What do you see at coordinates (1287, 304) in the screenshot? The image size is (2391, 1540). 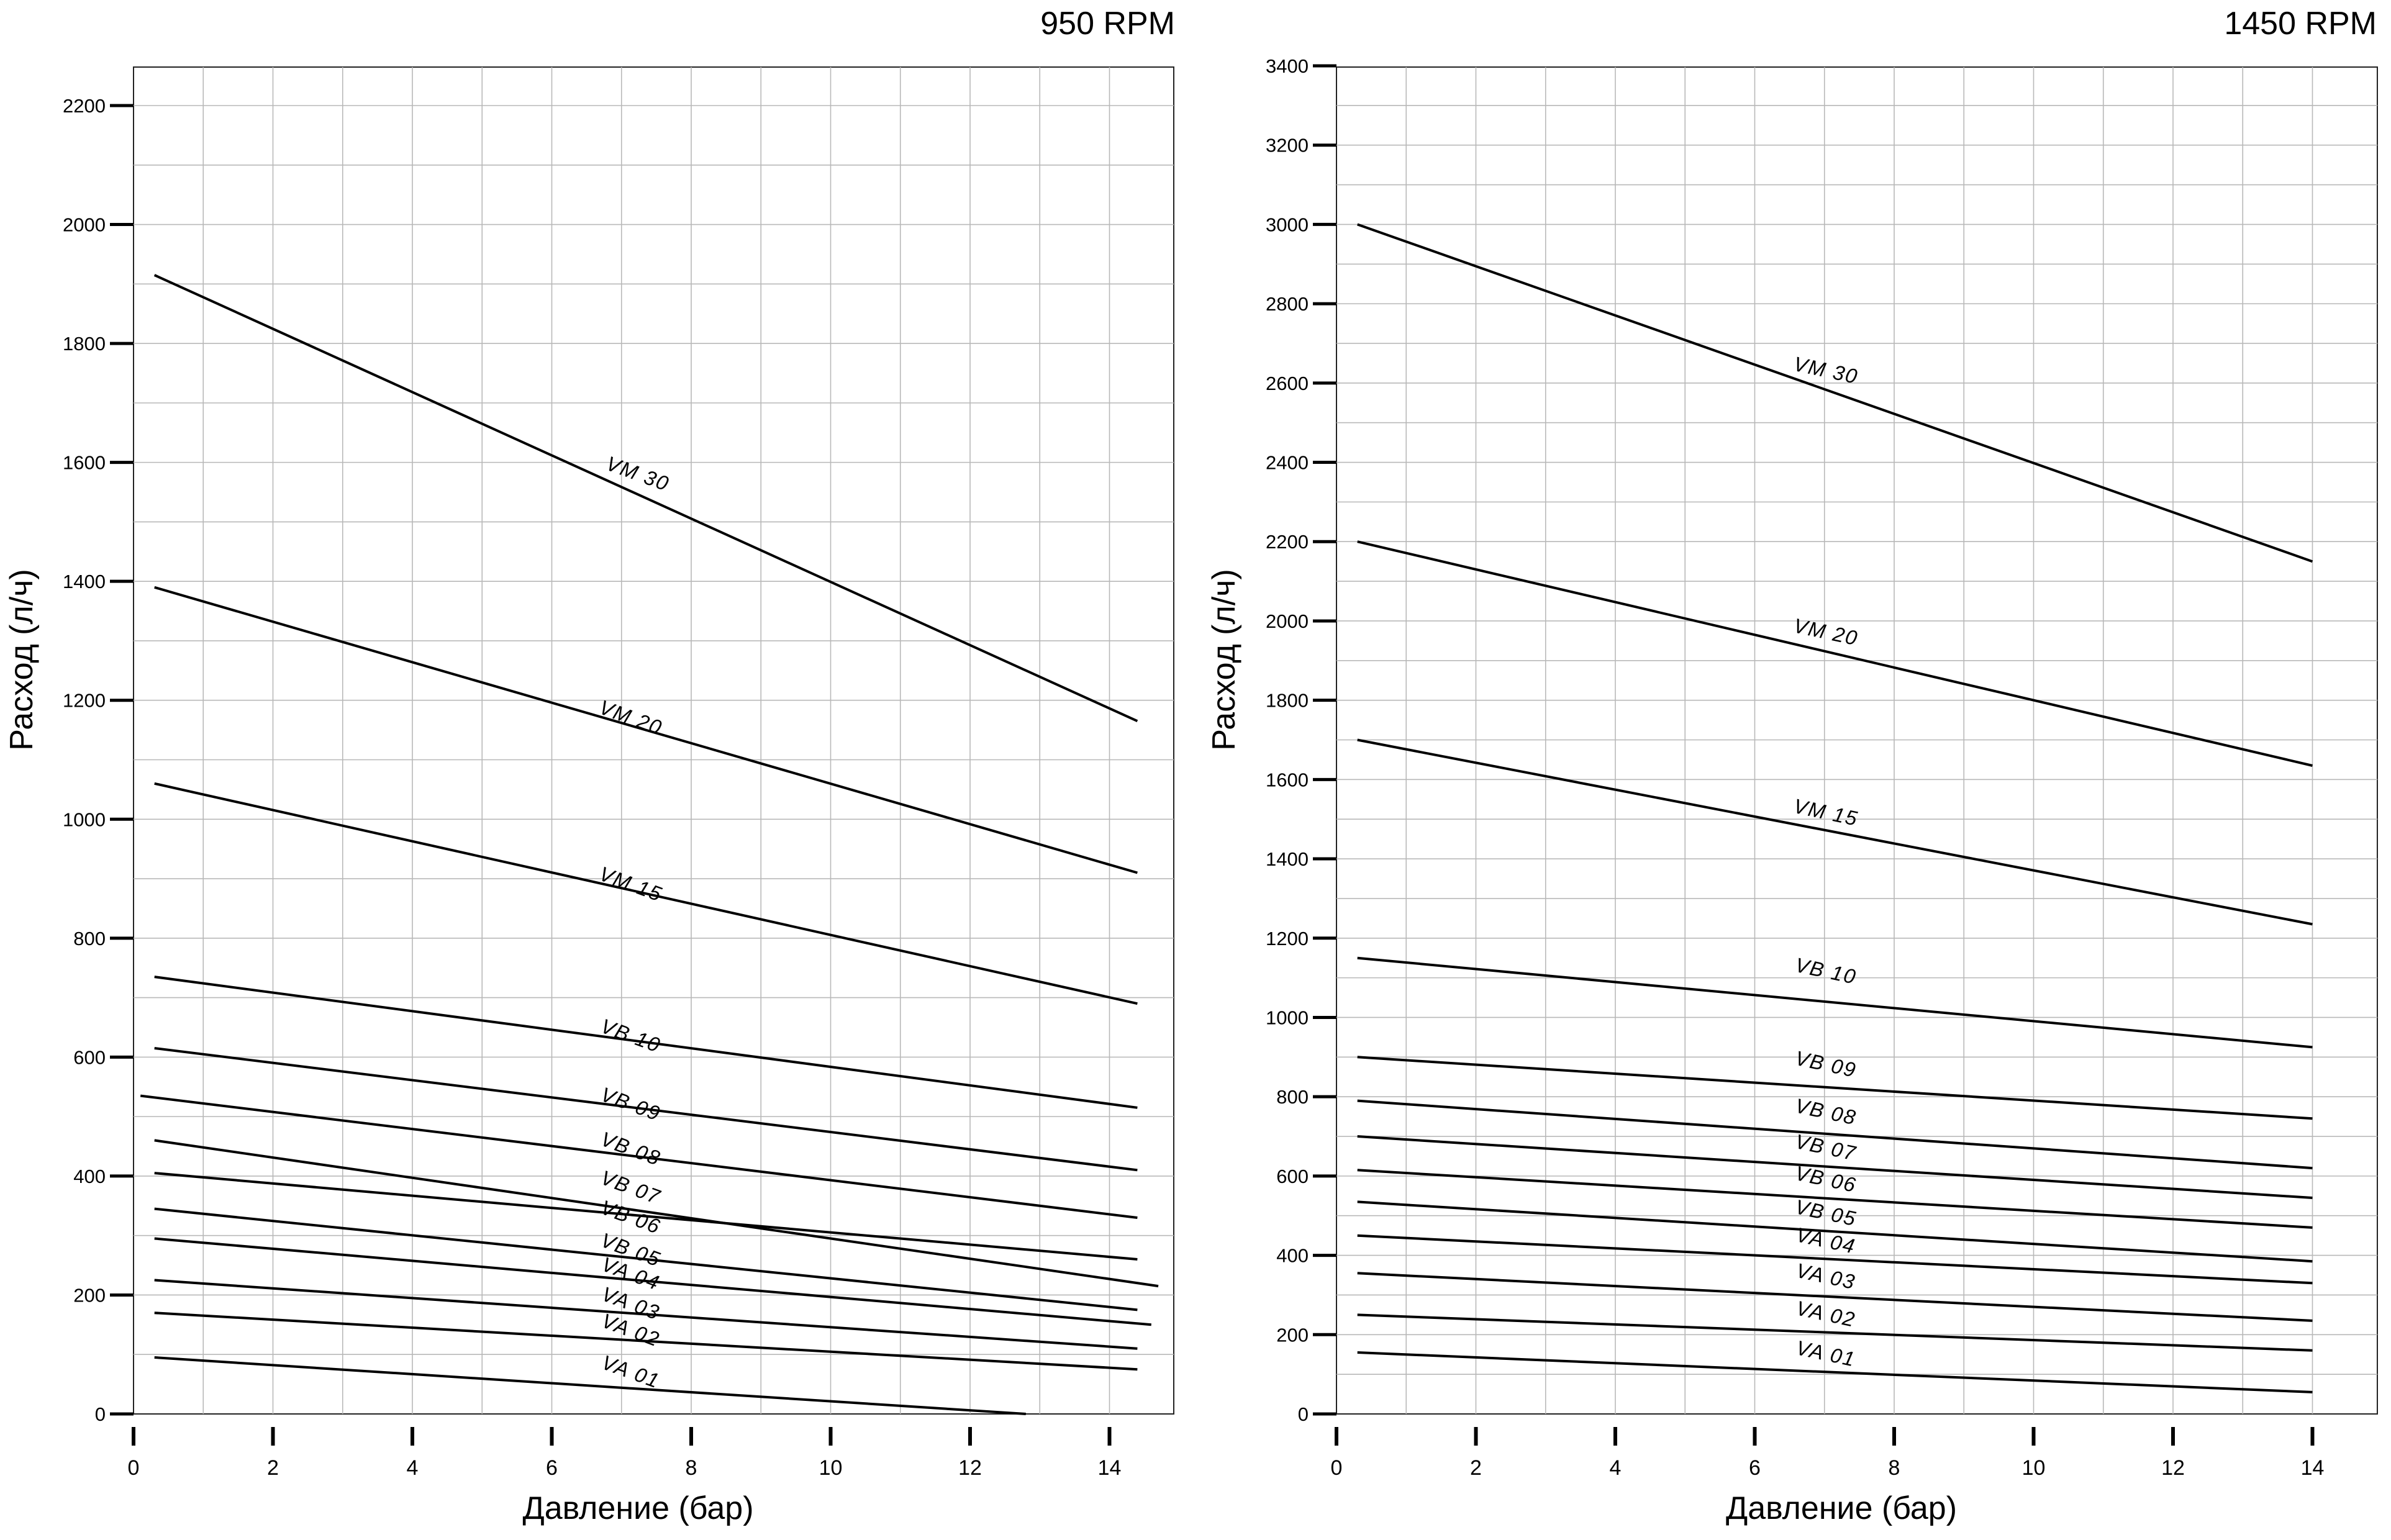 I see `right-ytick-label: 2800` at bounding box center [1287, 304].